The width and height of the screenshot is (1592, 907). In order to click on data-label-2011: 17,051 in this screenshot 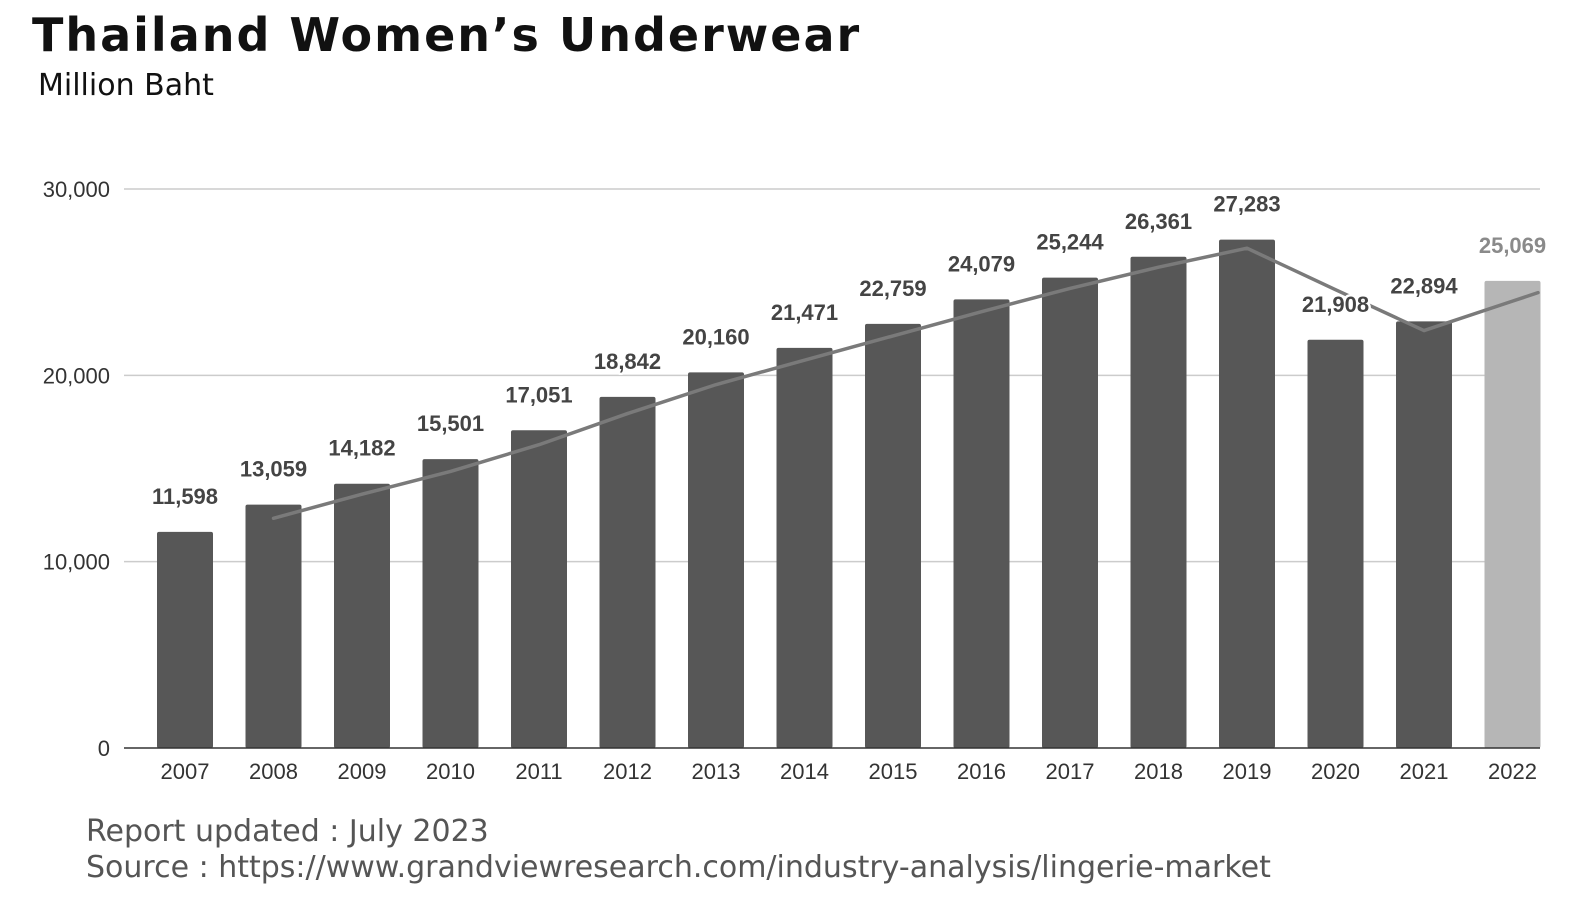, I will do `click(538, 394)`.